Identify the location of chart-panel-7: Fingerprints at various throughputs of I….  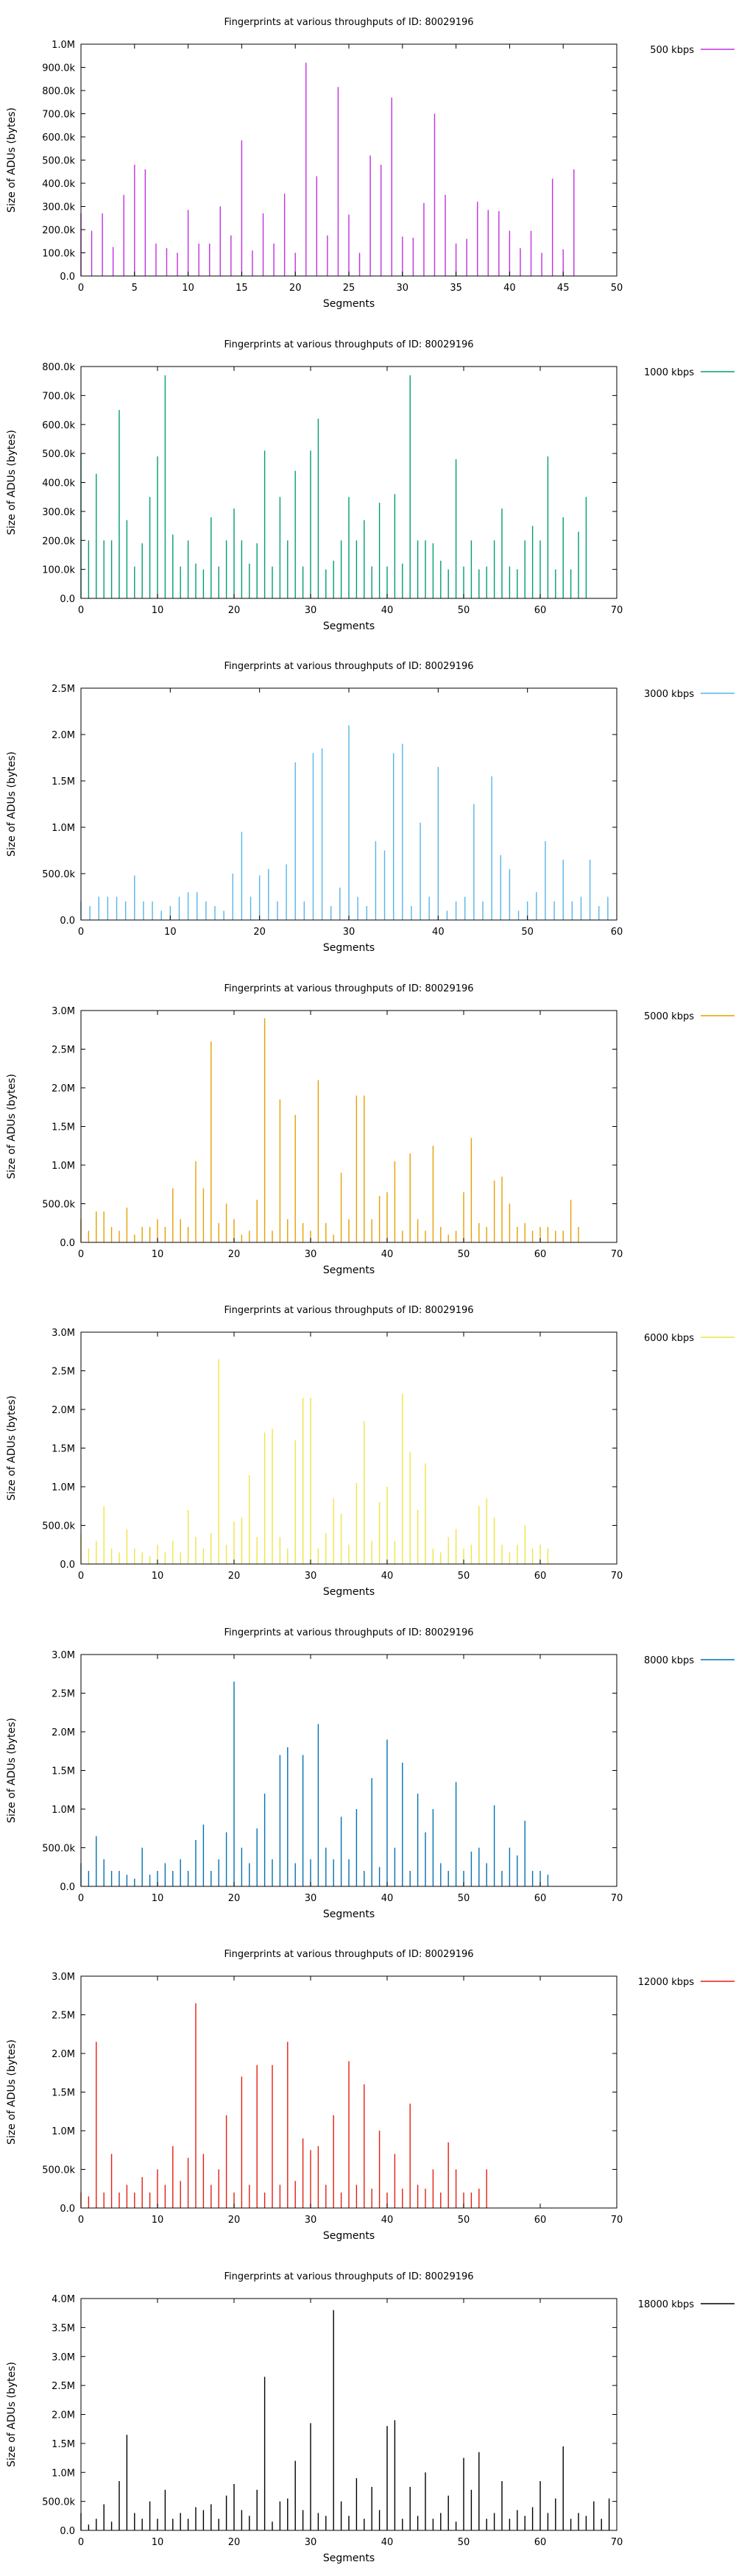
(368, 2093).